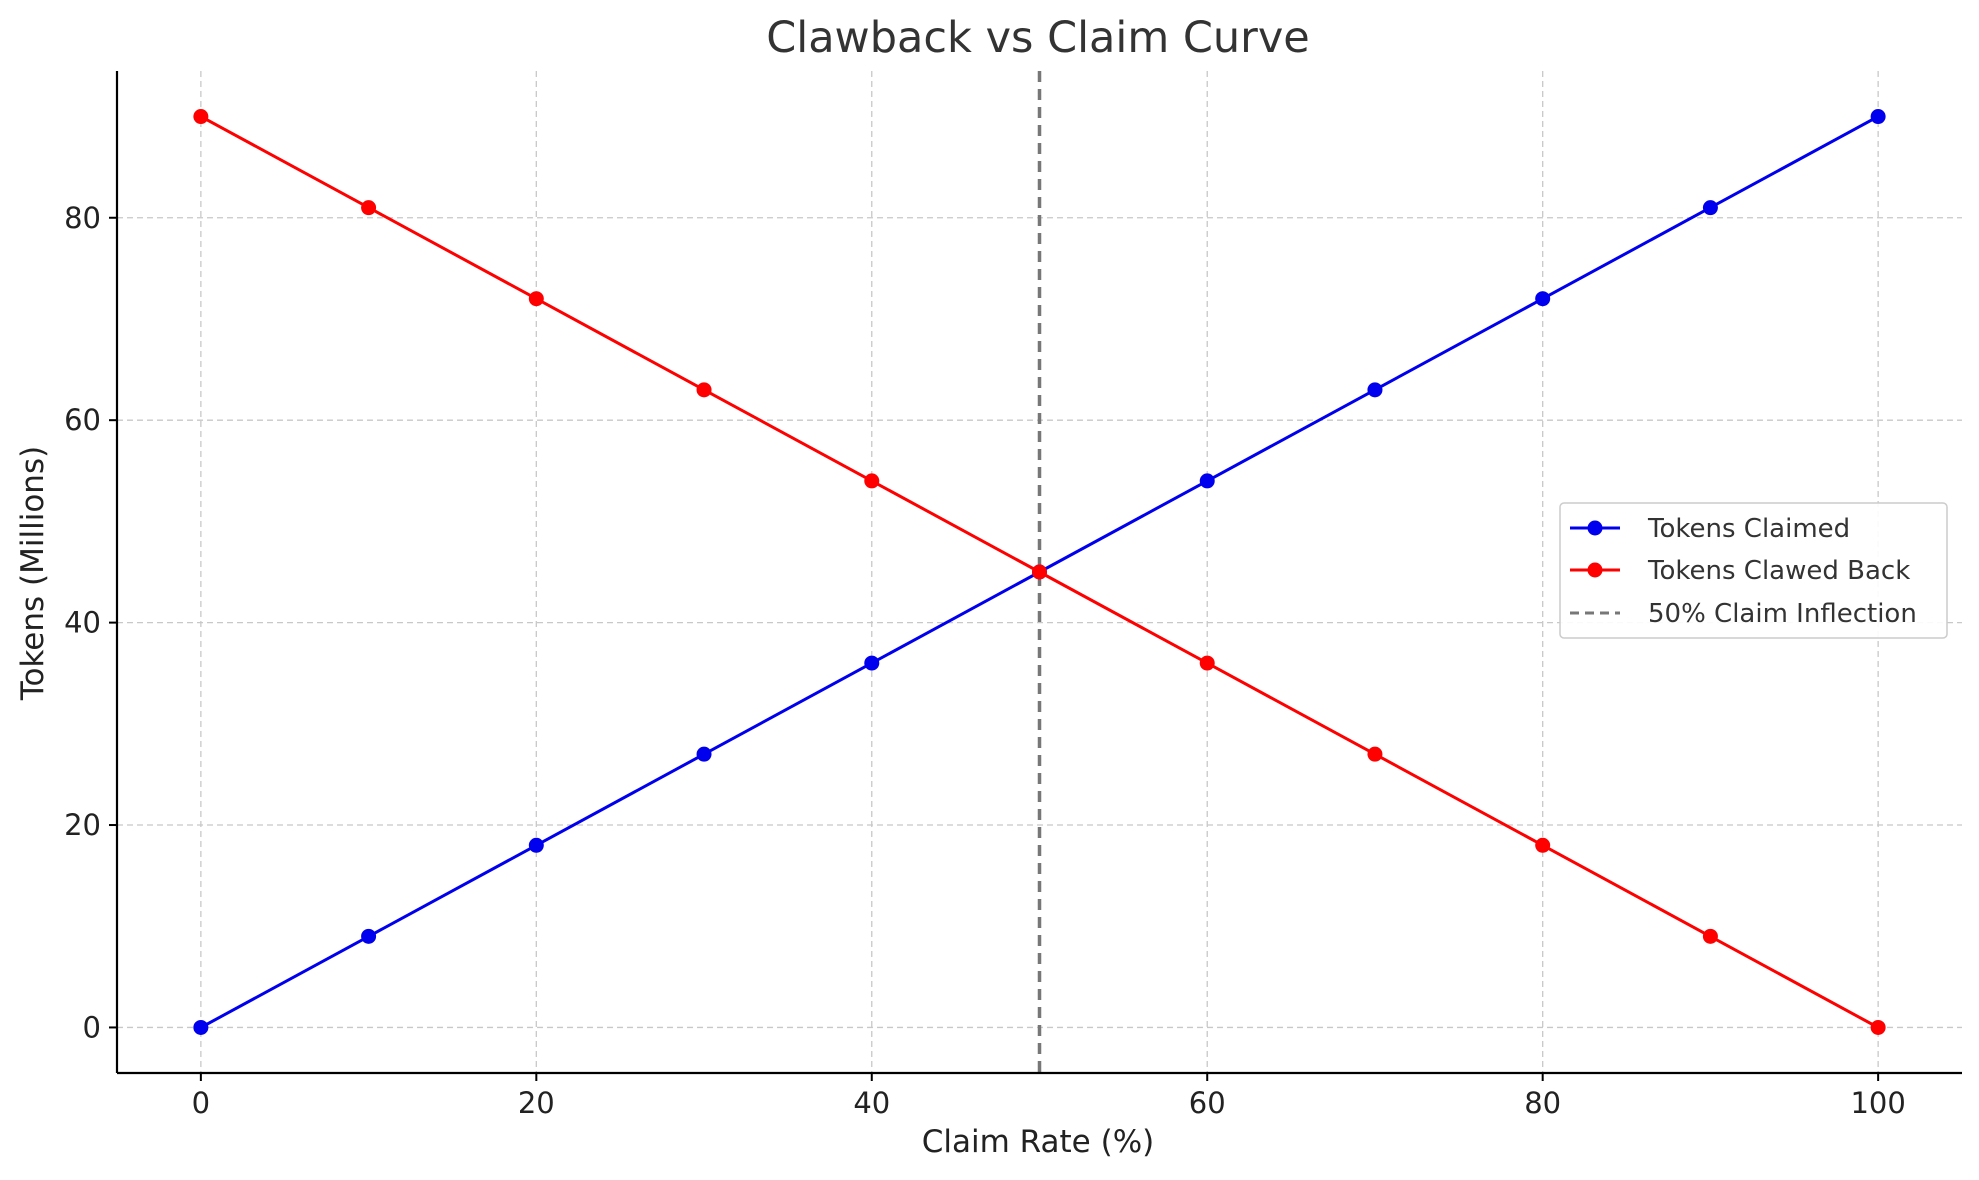 The height and width of the screenshot is (1180, 1979). Describe the element at coordinates (1207, 1103) in the screenshot. I see `x-tick-label: 60` at that location.